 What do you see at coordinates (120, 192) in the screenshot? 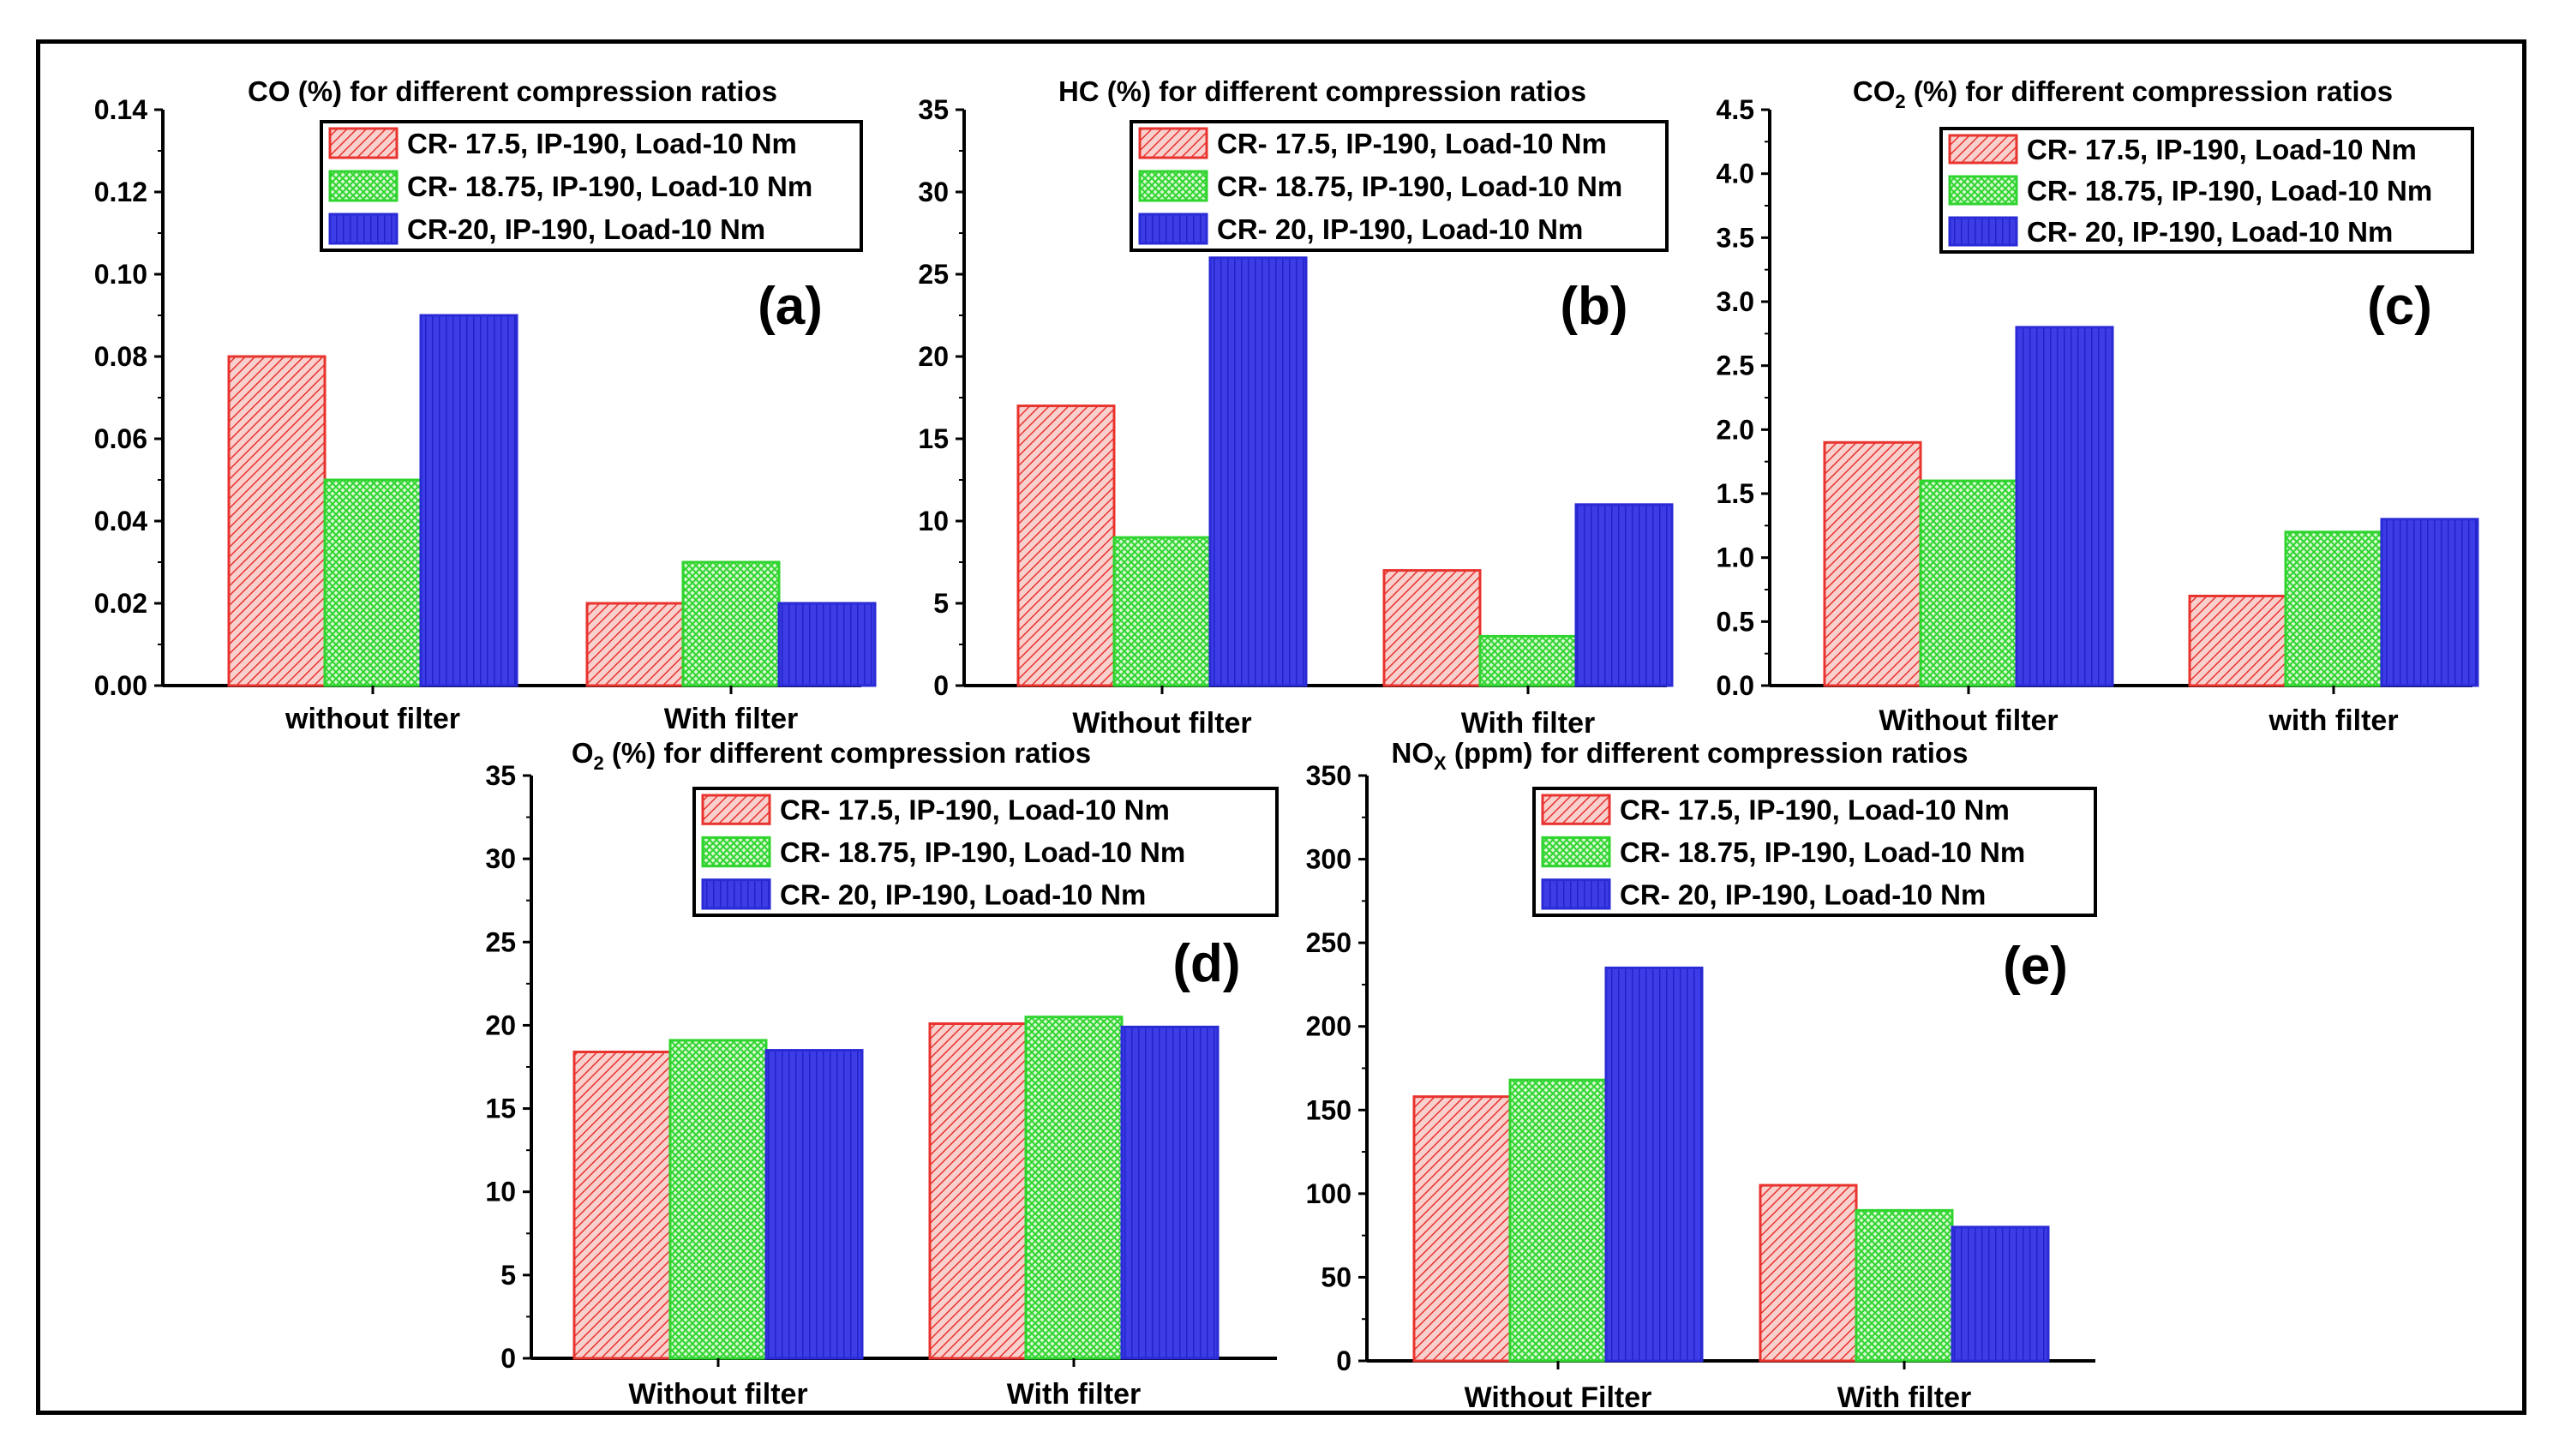
I see `y-tick-label: 0.12` at bounding box center [120, 192].